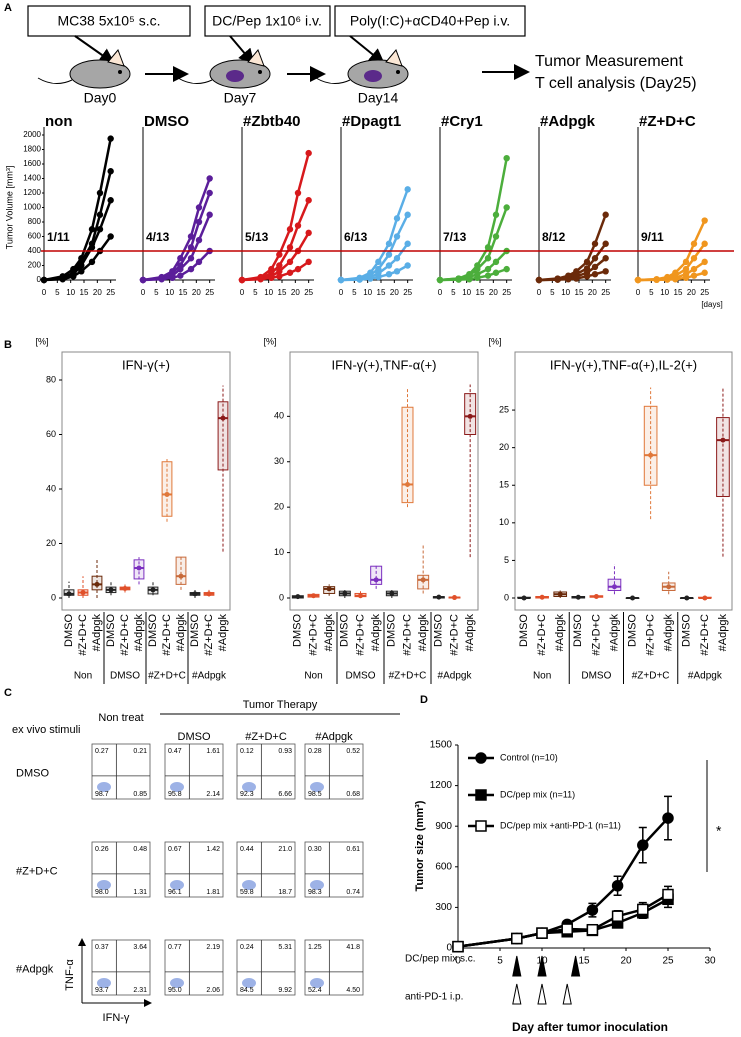 The image size is (741, 1037). I want to click on quadrant-value: 6.66, so click(285, 794).